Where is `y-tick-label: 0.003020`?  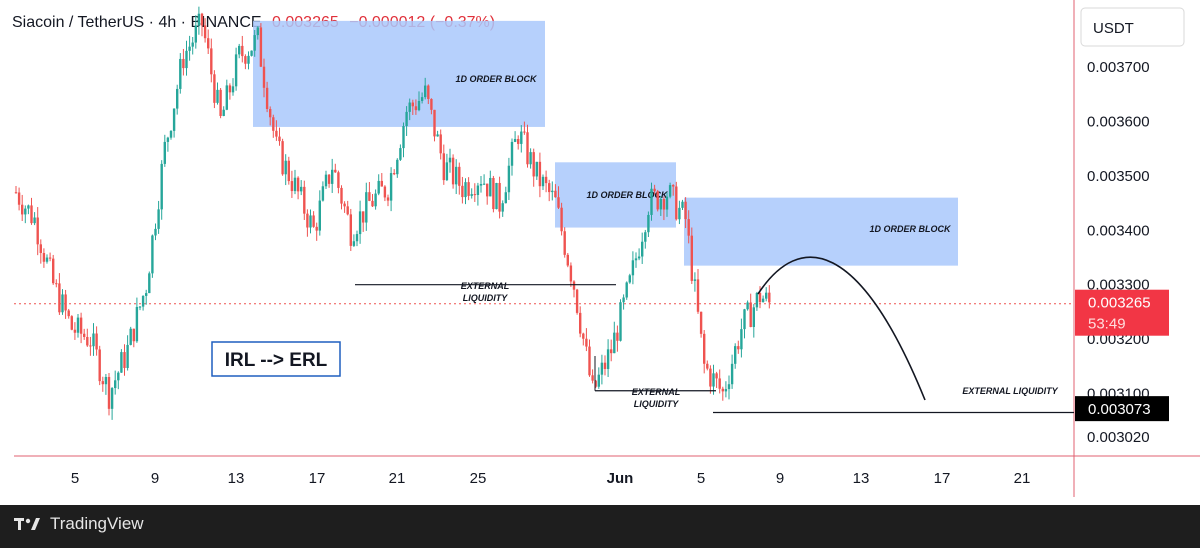 y-tick-label: 0.003020 is located at coordinates (1118, 437).